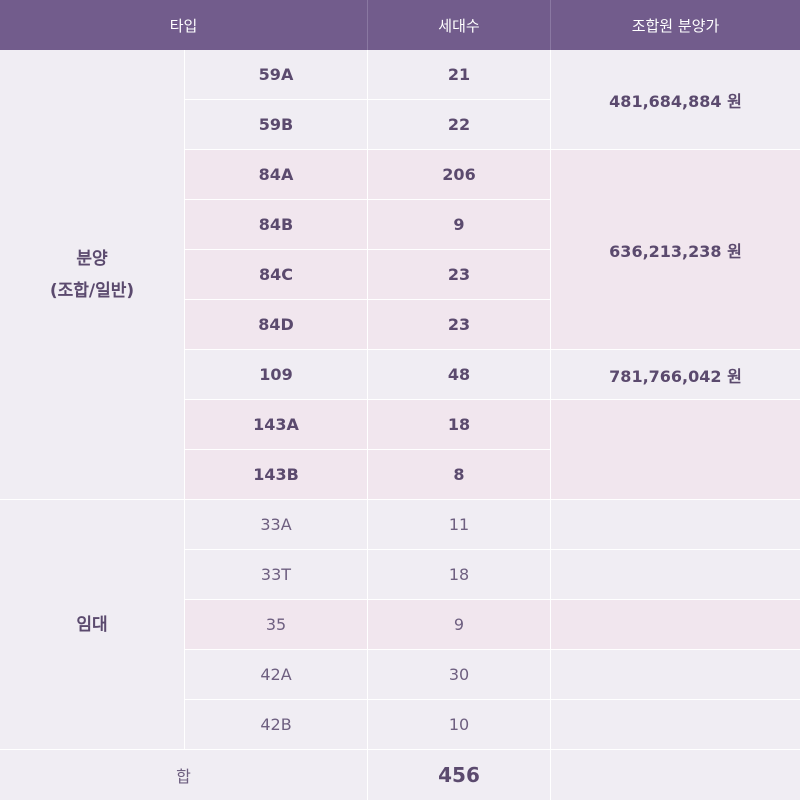 The image size is (800, 800). Describe the element at coordinates (675, 775) in the screenshot. I see `total-price-empty` at that location.